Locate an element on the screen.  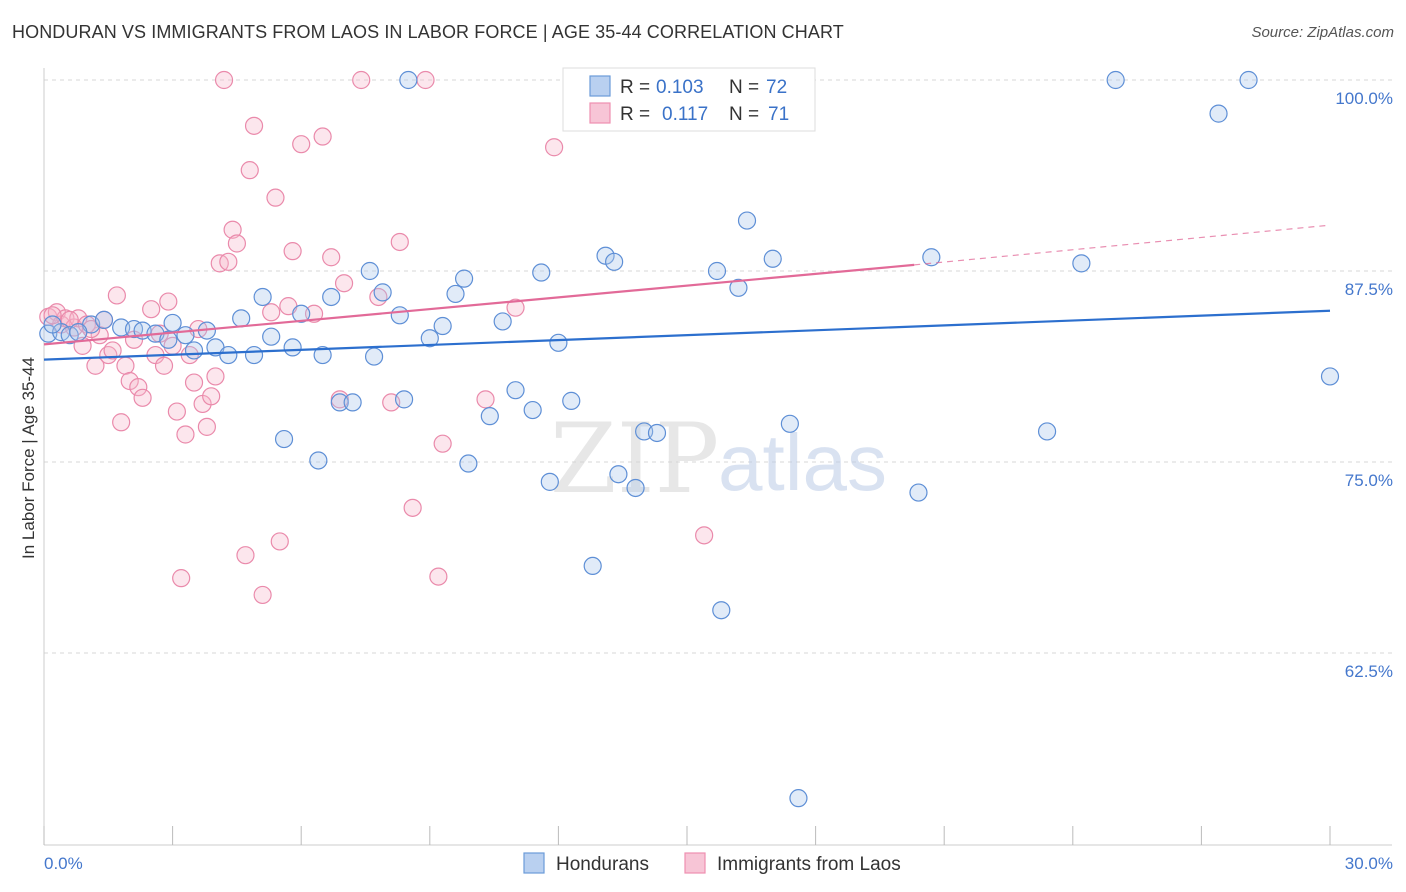
trend-line-hondurans is located at coordinates (687, 335).